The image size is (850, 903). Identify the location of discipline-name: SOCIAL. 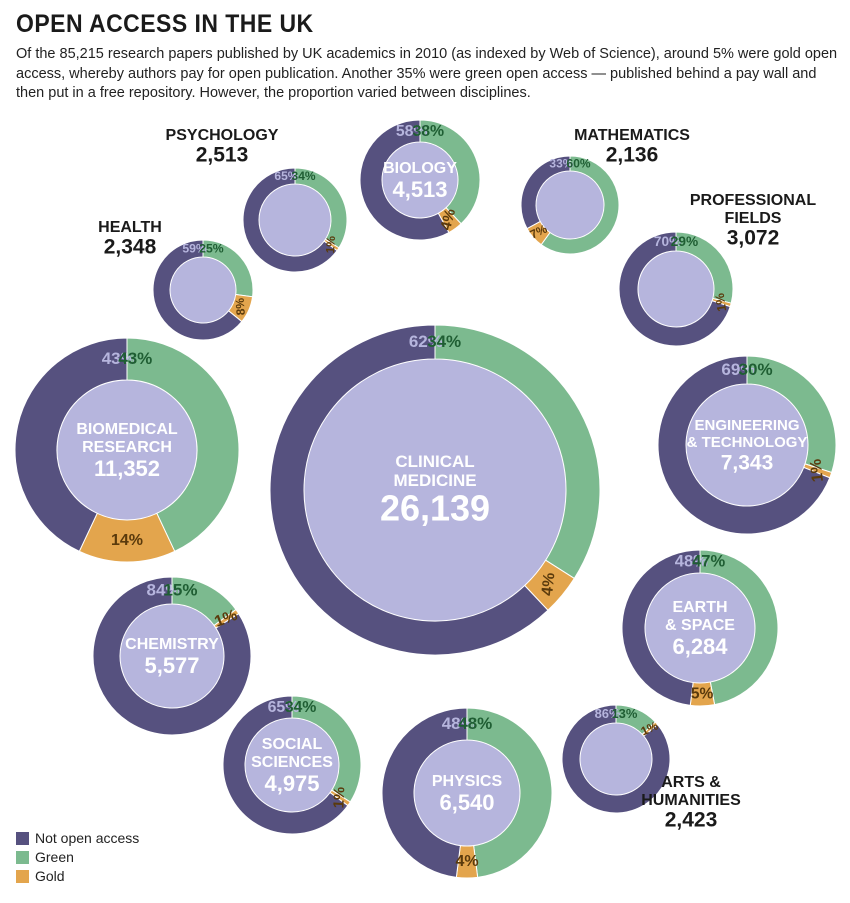
(292, 744).